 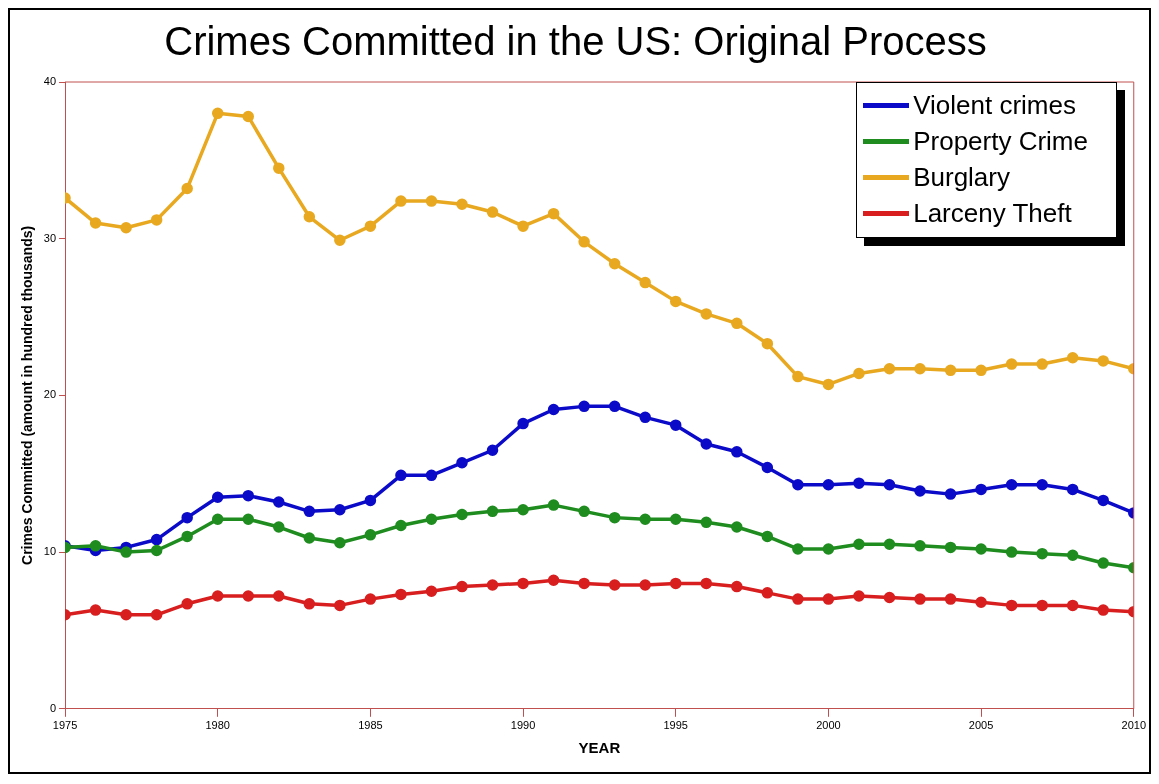 I want to click on chart-title: Crimes Committed in the US: Original Process, so click(x=575, y=41).